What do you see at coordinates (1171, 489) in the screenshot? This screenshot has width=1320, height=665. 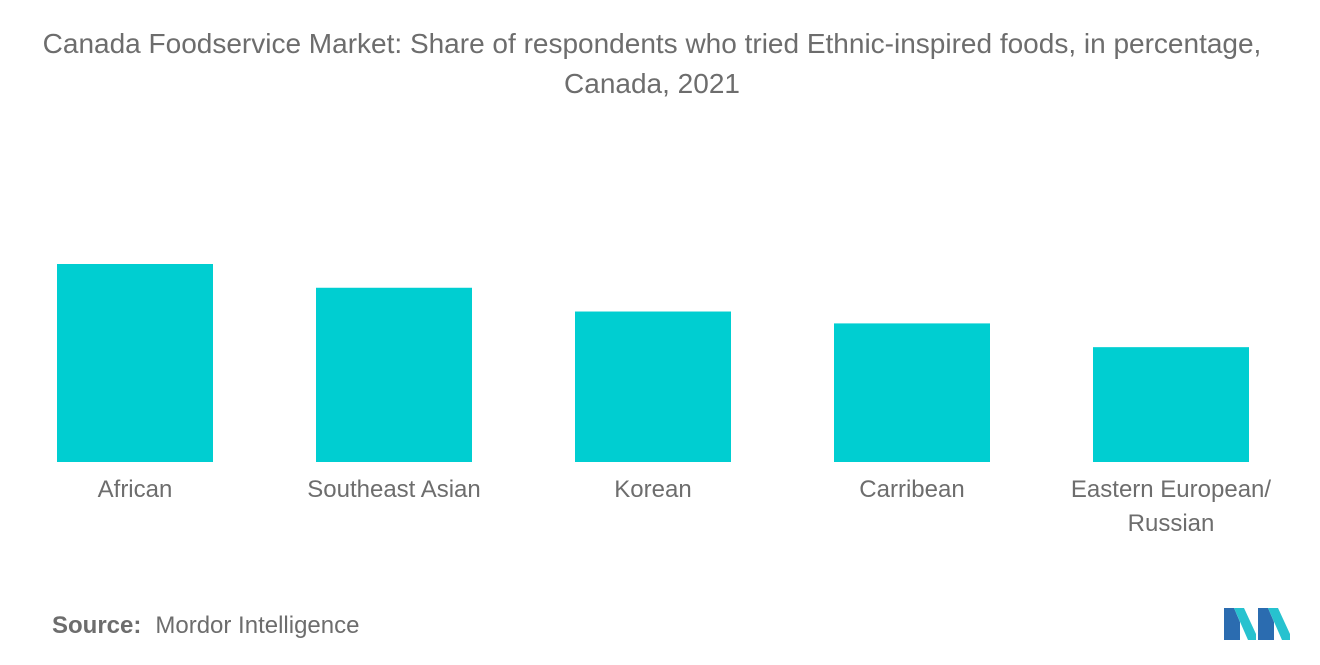 I see `category-label-line: Eastern European/` at bounding box center [1171, 489].